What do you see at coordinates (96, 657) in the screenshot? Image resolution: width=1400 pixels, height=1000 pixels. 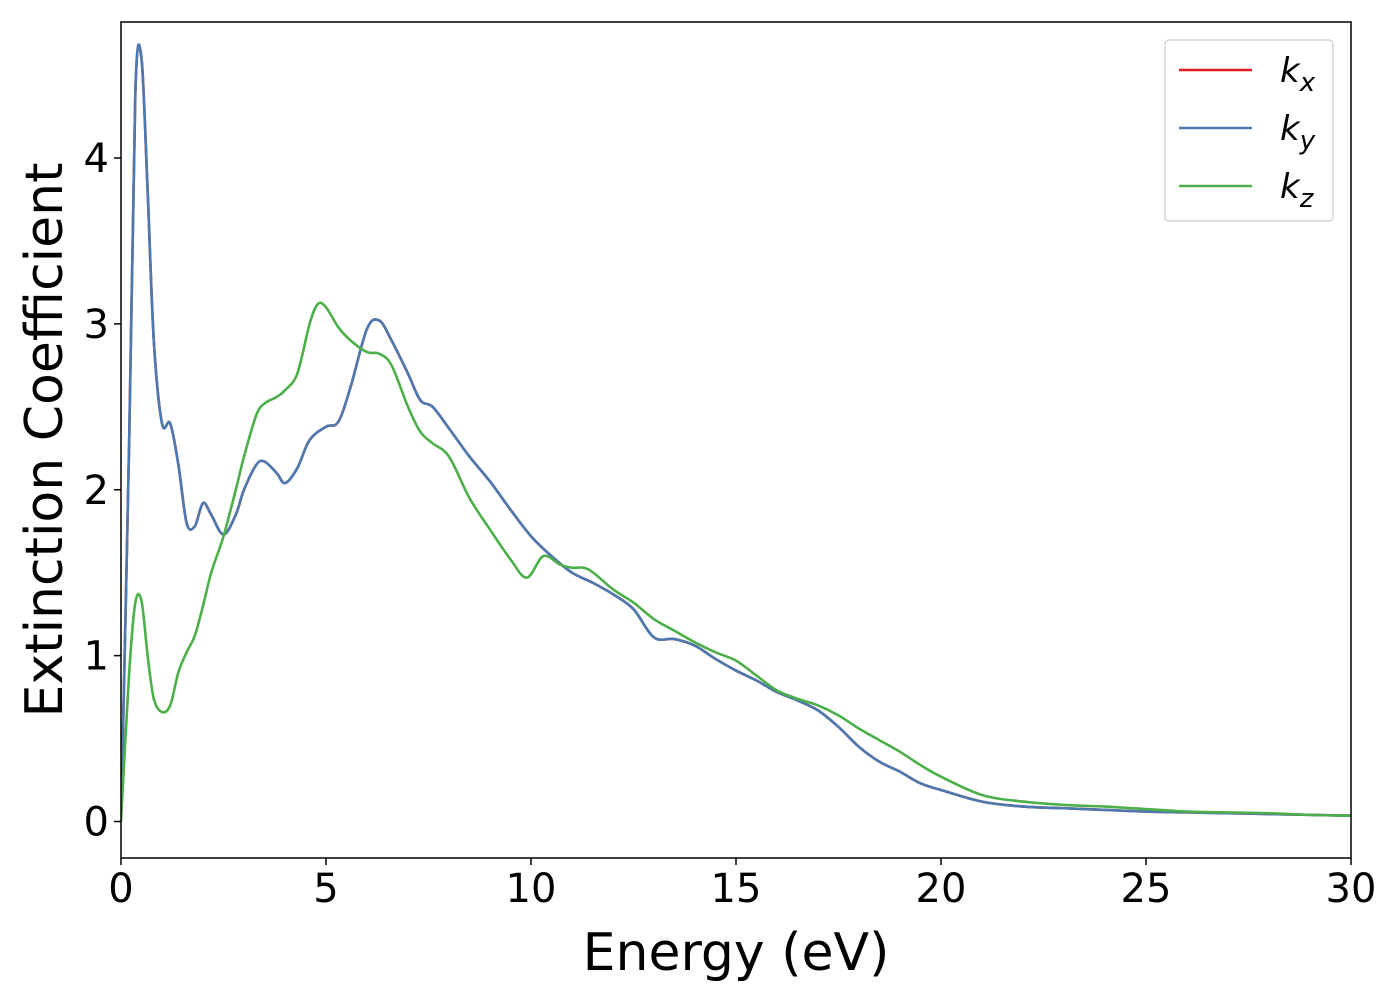 I see `y-tick-label: 1` at bounding box center [96, 657].